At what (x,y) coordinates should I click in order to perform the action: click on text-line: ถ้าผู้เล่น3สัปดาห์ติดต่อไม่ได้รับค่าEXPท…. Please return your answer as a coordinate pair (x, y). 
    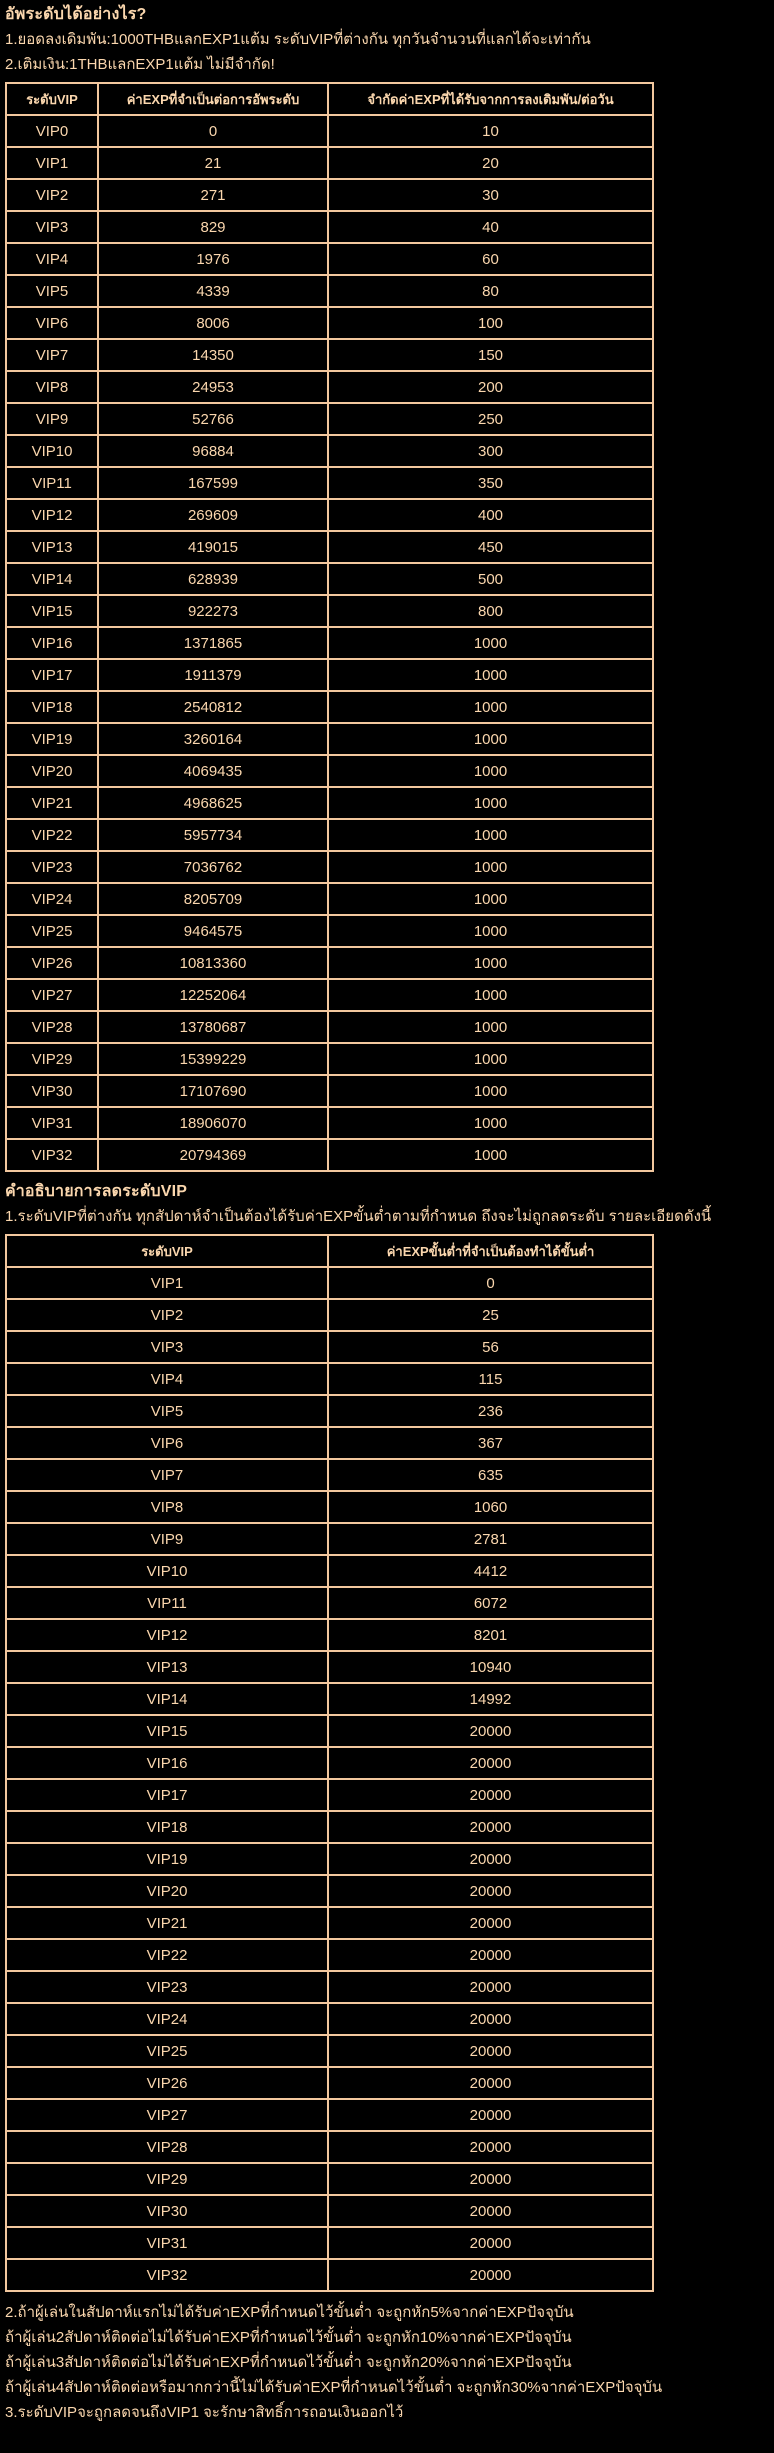
    Looking at the image, I should click on (288, 2362).